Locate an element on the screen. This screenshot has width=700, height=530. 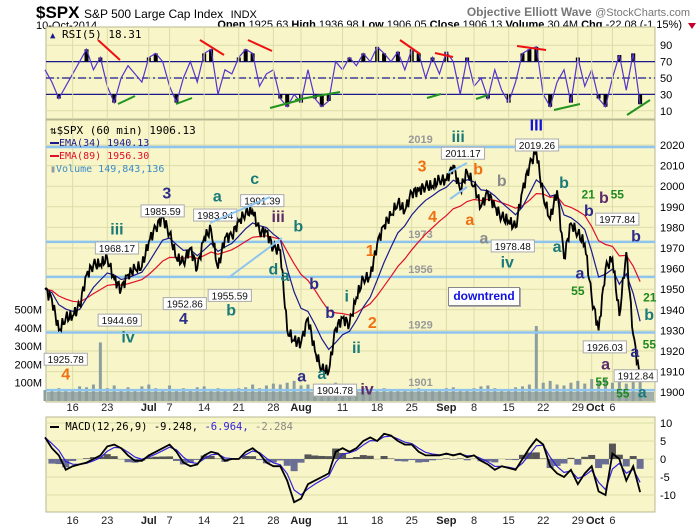
rsi-tick-label: 30 is located at coordinates (666, 95).